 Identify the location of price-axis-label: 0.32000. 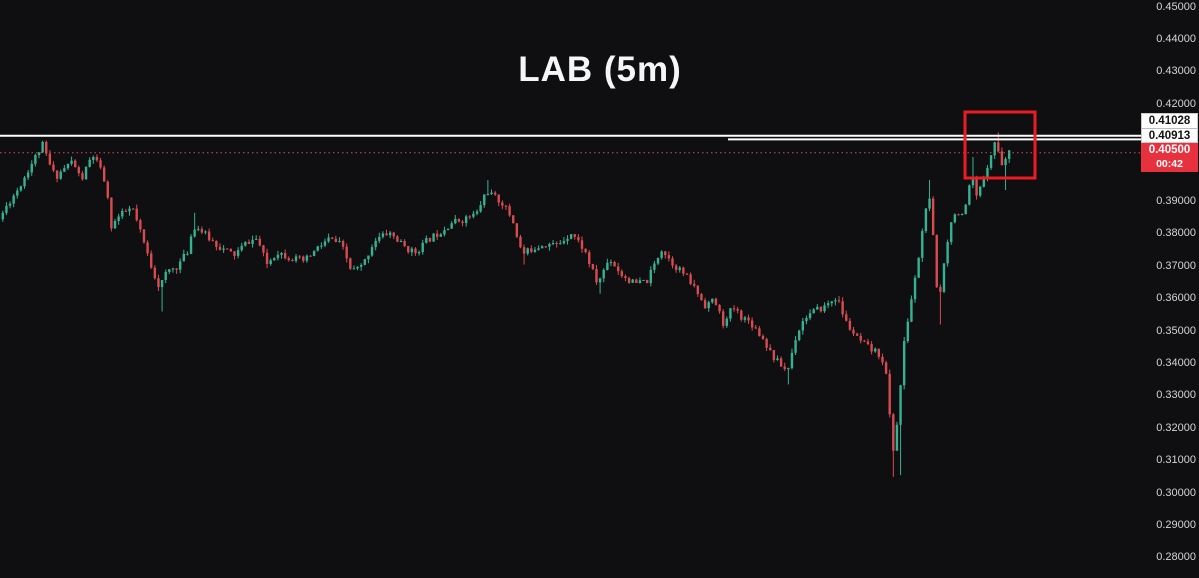
(1176, 427).